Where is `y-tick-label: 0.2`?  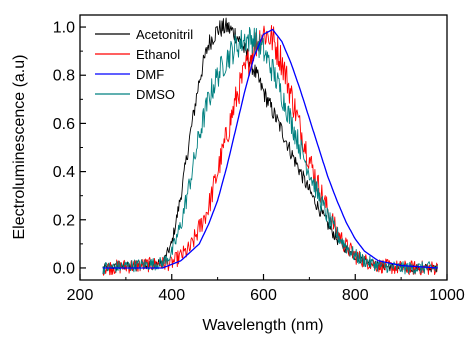
y-tick-label: 0.2 is located at coordinates (64, 220).